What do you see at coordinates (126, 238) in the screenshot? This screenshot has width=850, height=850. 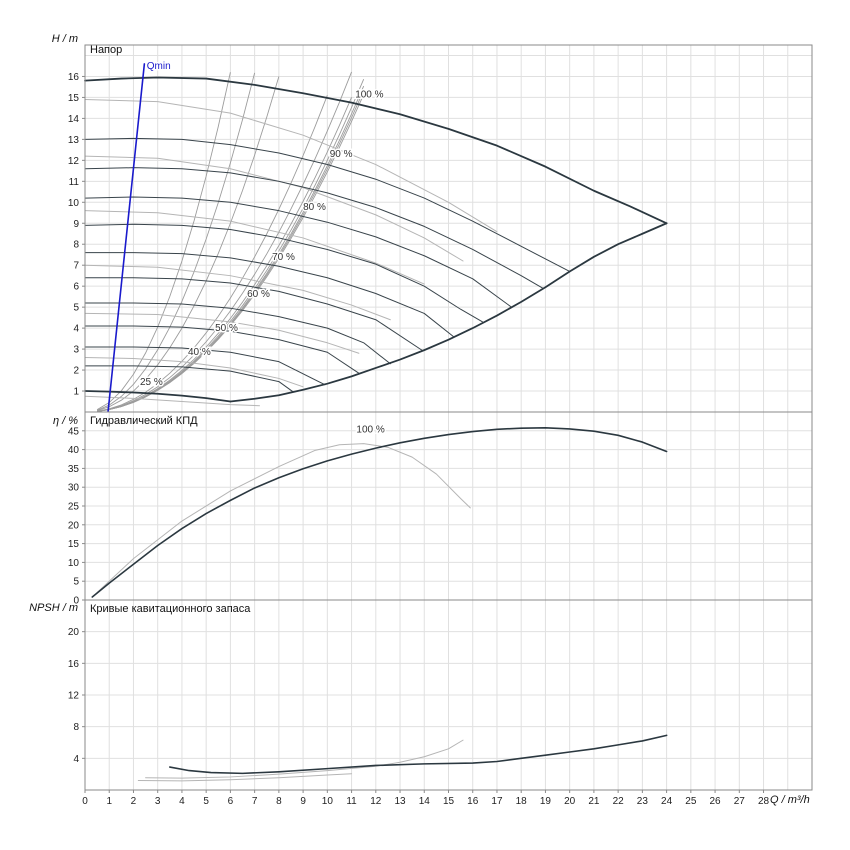 I see `series-qmin-line` at bounding box center [126, 238].